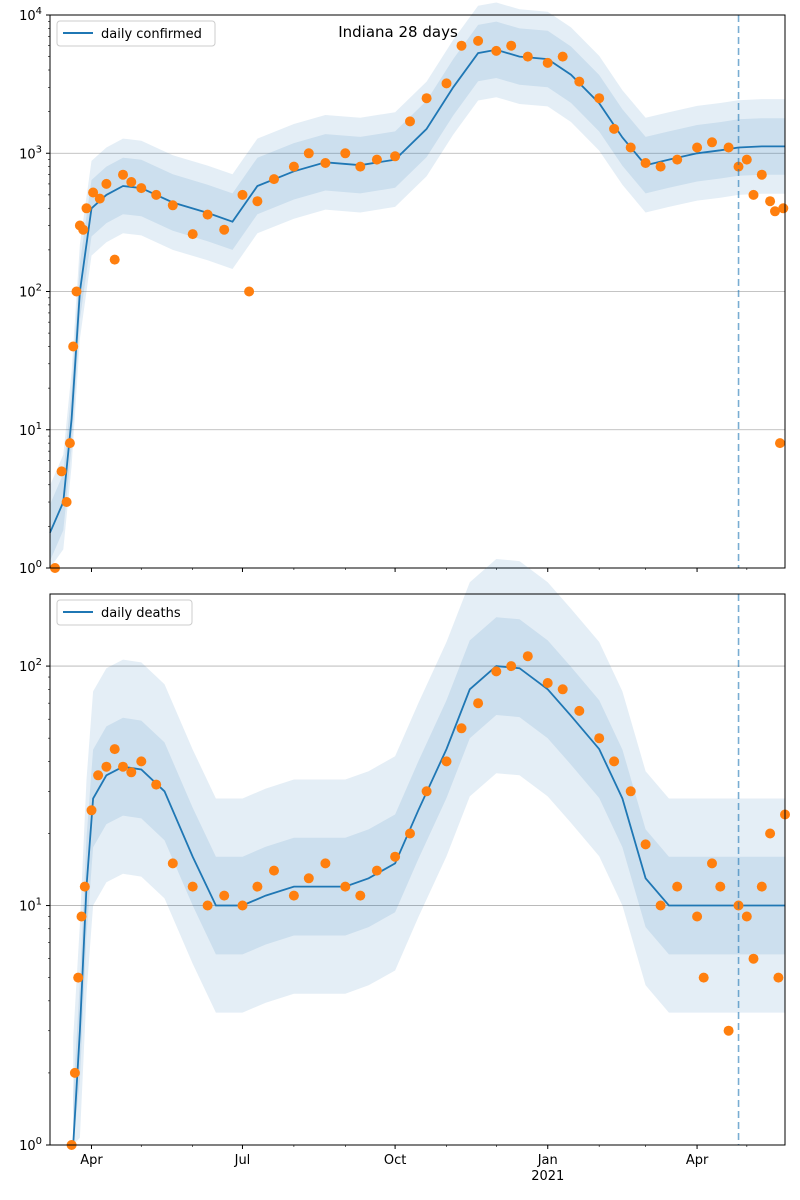 Image resolution: width=800 pixels, height=1200 pixels. What do you see at coordinates (547, 1160) in the screenshot?
I see `deaths-x-tick-label: Jan` at bounding box center [547, 1160].